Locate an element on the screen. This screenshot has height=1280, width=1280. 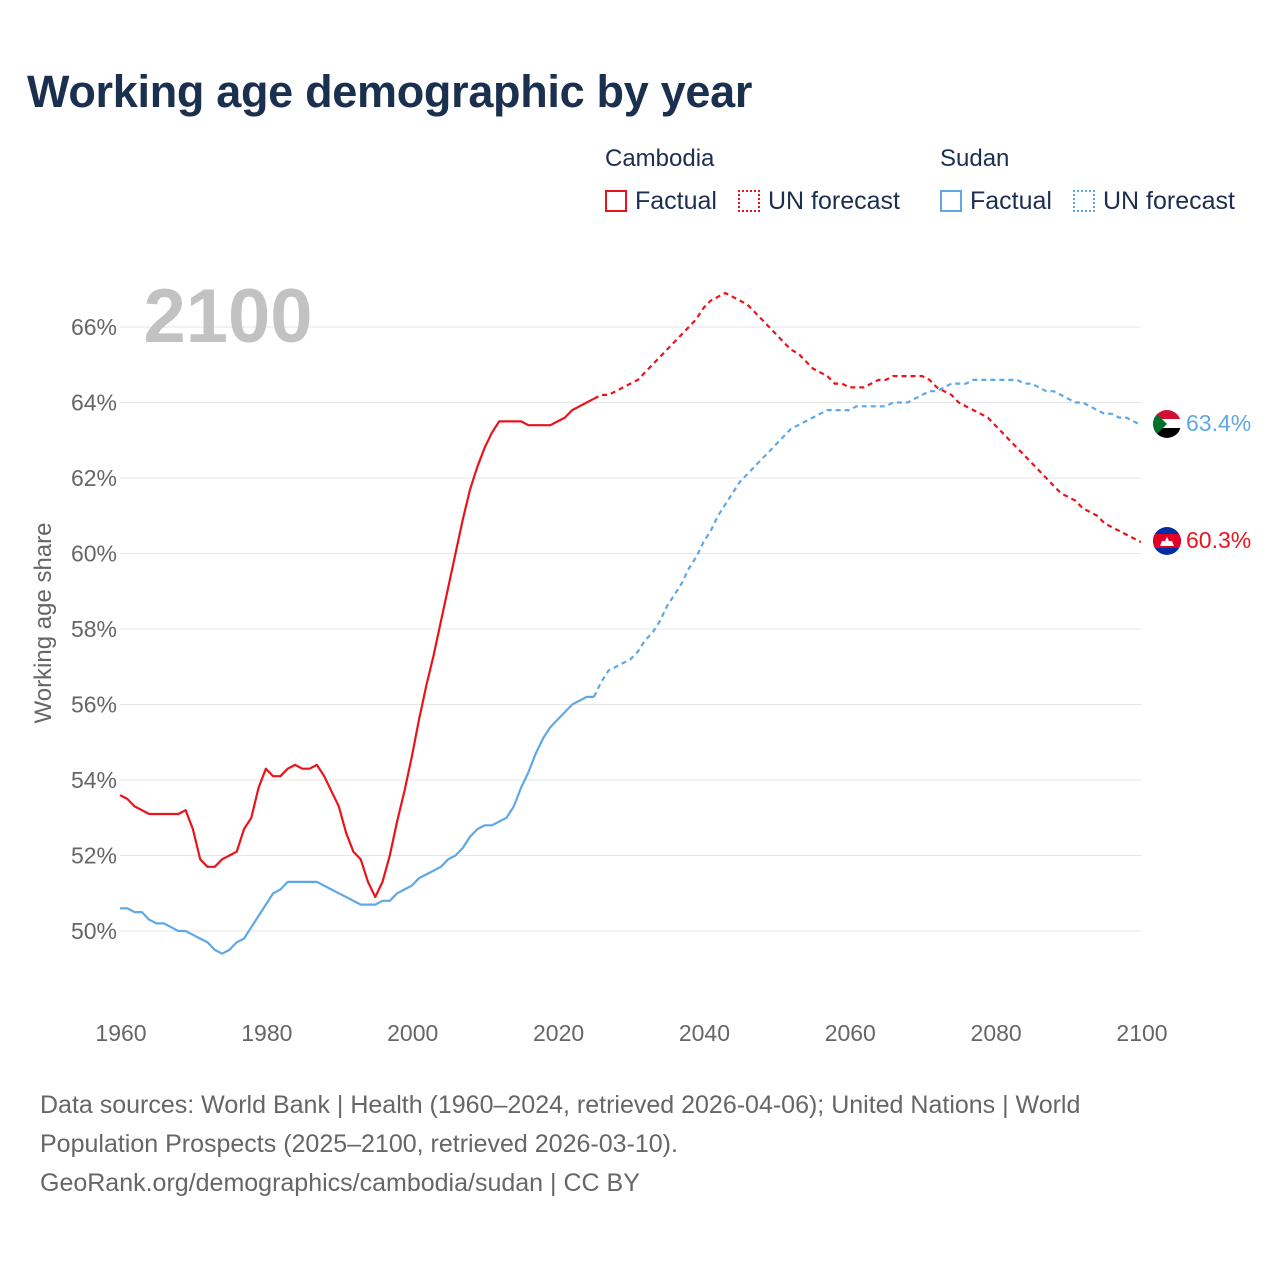
x-tick-label: 2100 is located at coordinates (1141, 1033).